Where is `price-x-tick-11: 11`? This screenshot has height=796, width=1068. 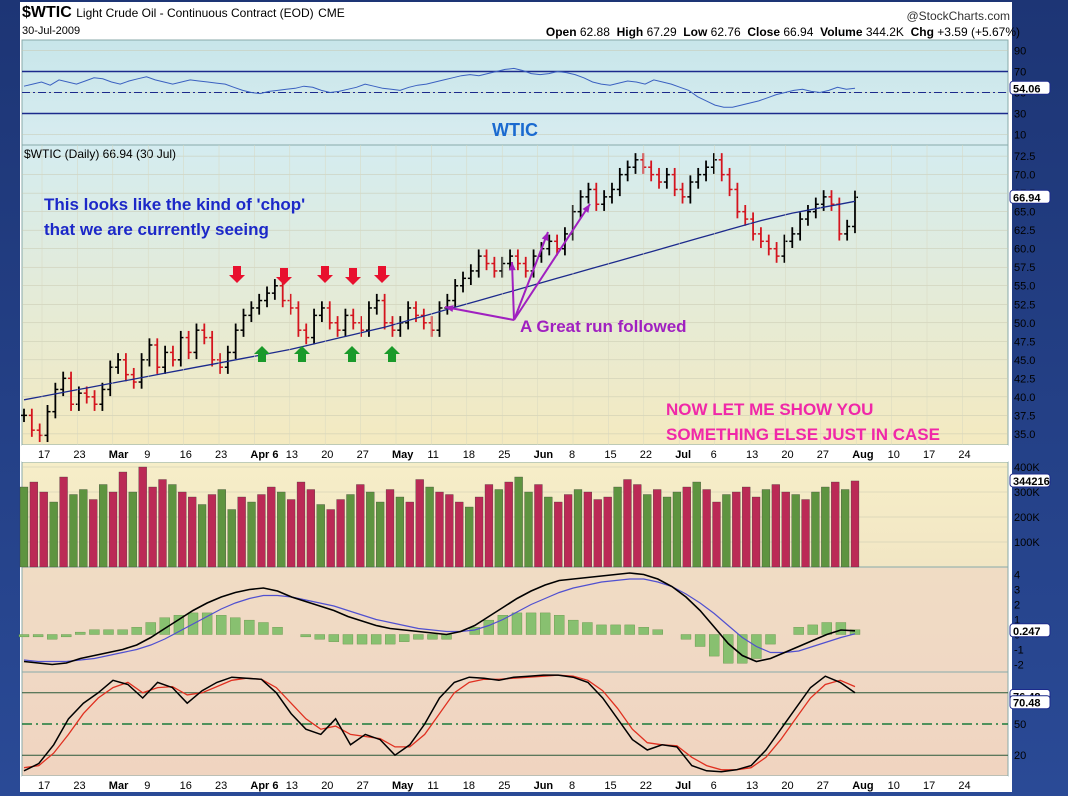
price-x-tick-11: 11 is located at coordinates (432, 455).